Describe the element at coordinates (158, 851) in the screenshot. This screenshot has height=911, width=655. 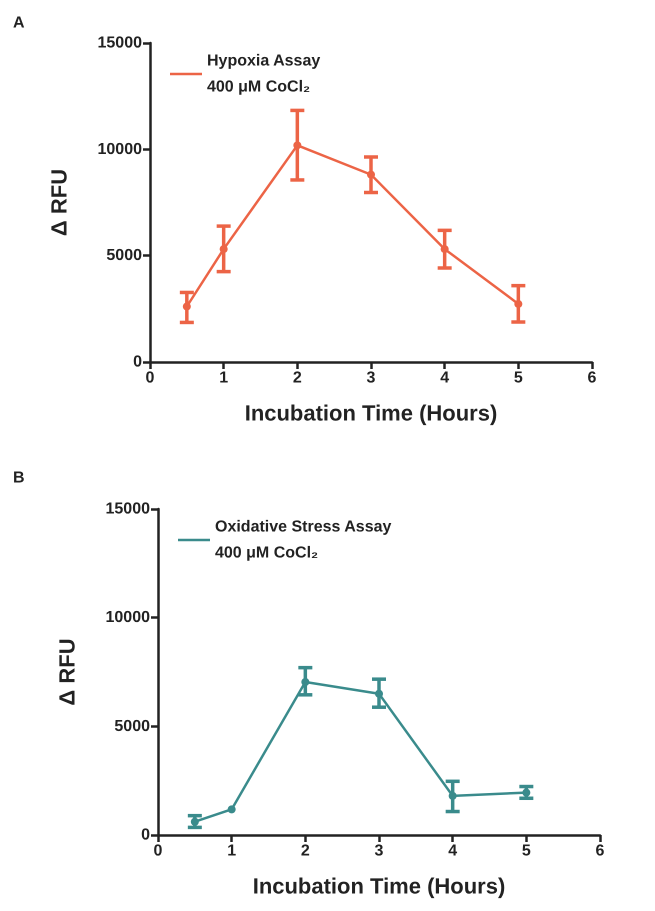
I see `x-tick-label: 0` at that location.